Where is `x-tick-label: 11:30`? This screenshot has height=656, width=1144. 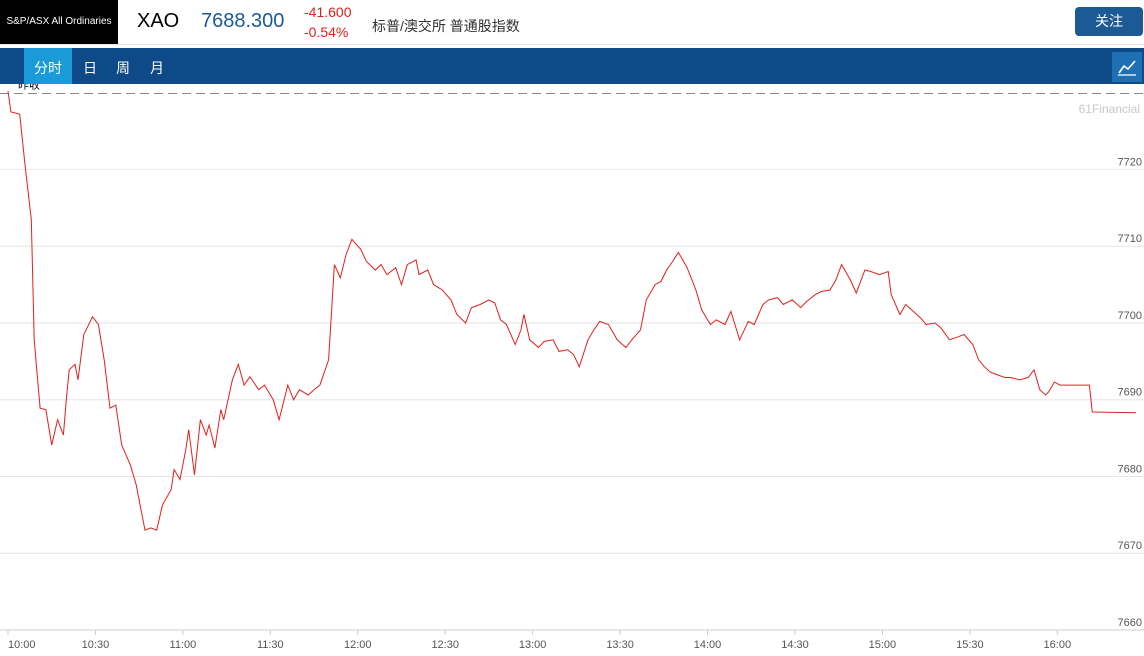 x-tick-label: 11:30 is located at coordinates (270, 645).